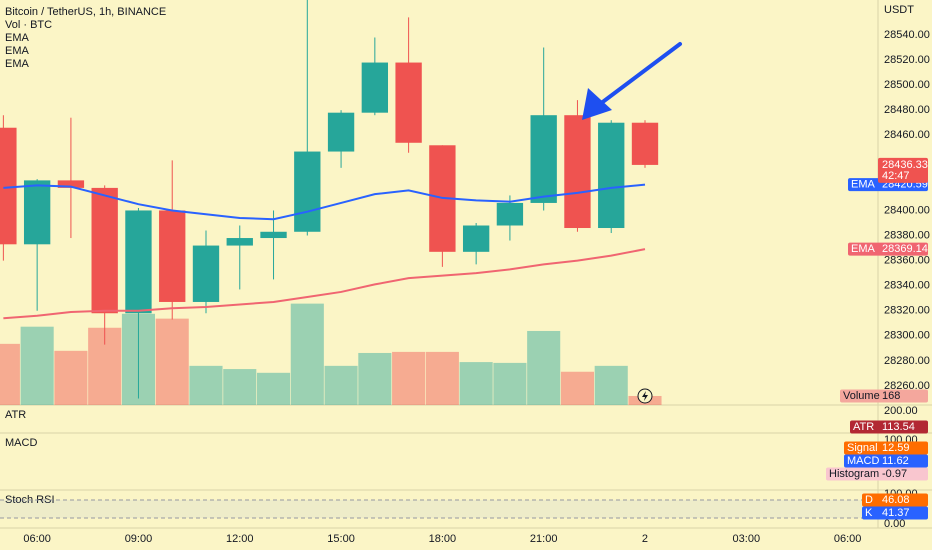 The width and height of the screenshot is (932, 550). What do you see at coordinates (439, 509) in the screenshot?
I see `band-fill` at bounding box center [439, 509].